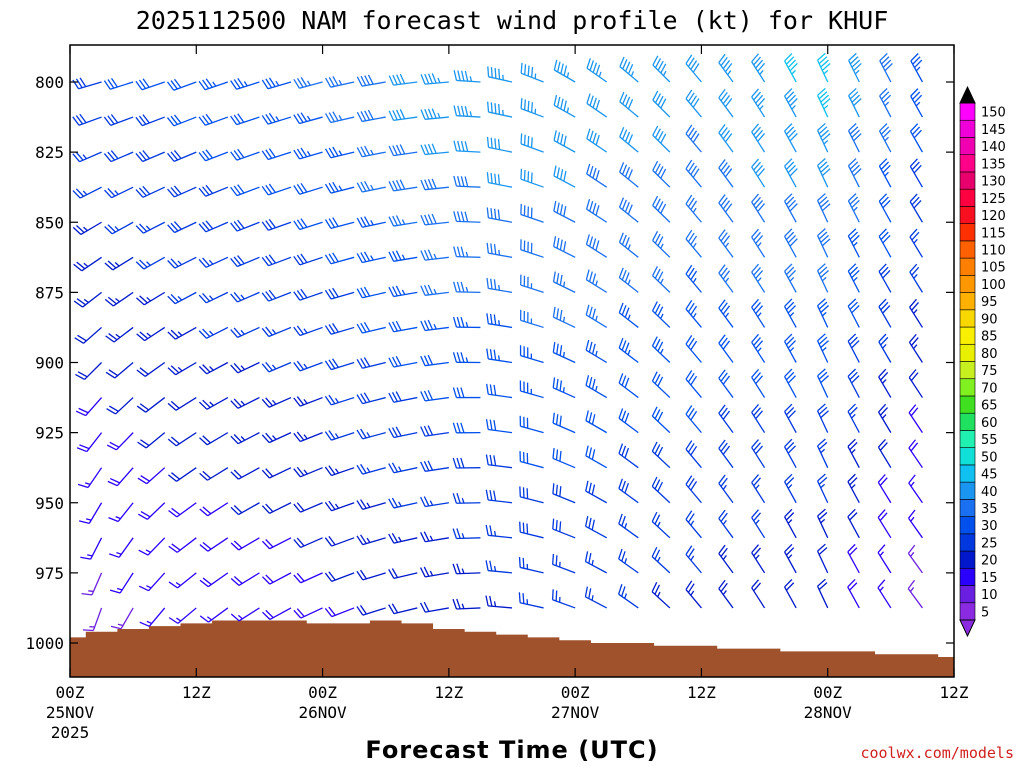 The image size is (1024, 768). Describe the element at coordinates (49, 152) in the screenshot. I see `y-tick-label: 825` at that location.